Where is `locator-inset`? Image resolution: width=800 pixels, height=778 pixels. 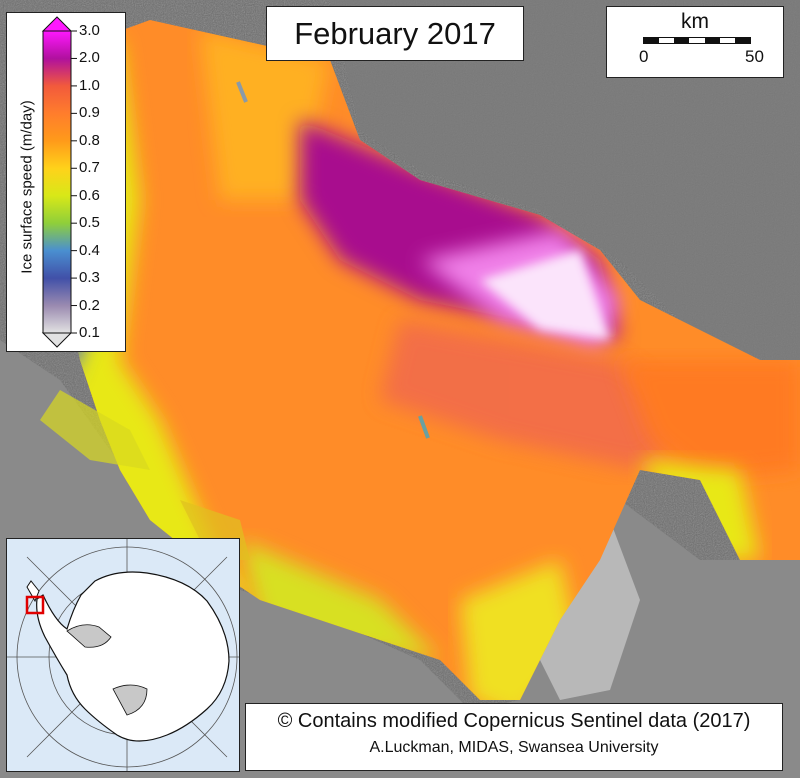
locator-inset is located at coordinates (123, 655).